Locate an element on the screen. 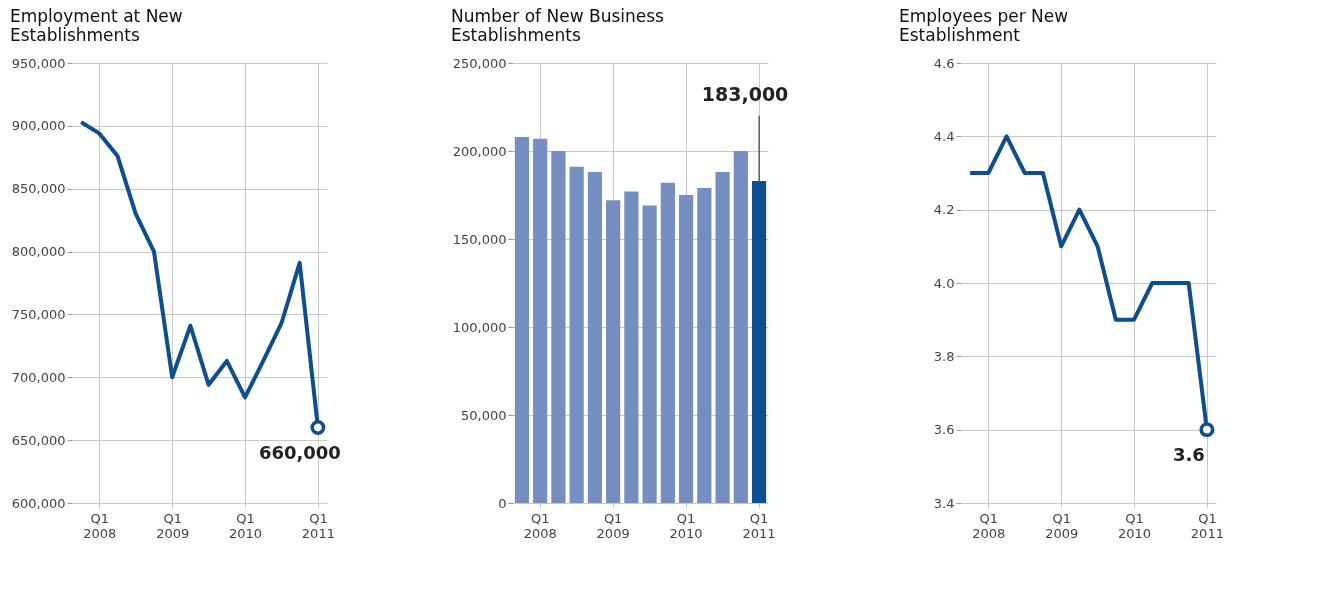 Image resolution: width=1342 pixels, height=603 pixels. y-tick-label: 600,000 is located at coordinates (38, 503).